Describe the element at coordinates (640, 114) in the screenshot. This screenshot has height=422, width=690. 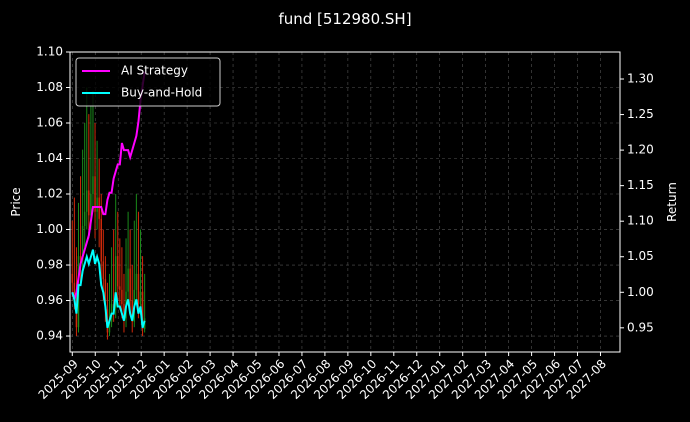
I see `y2-tick-label: 1.25` at that location.